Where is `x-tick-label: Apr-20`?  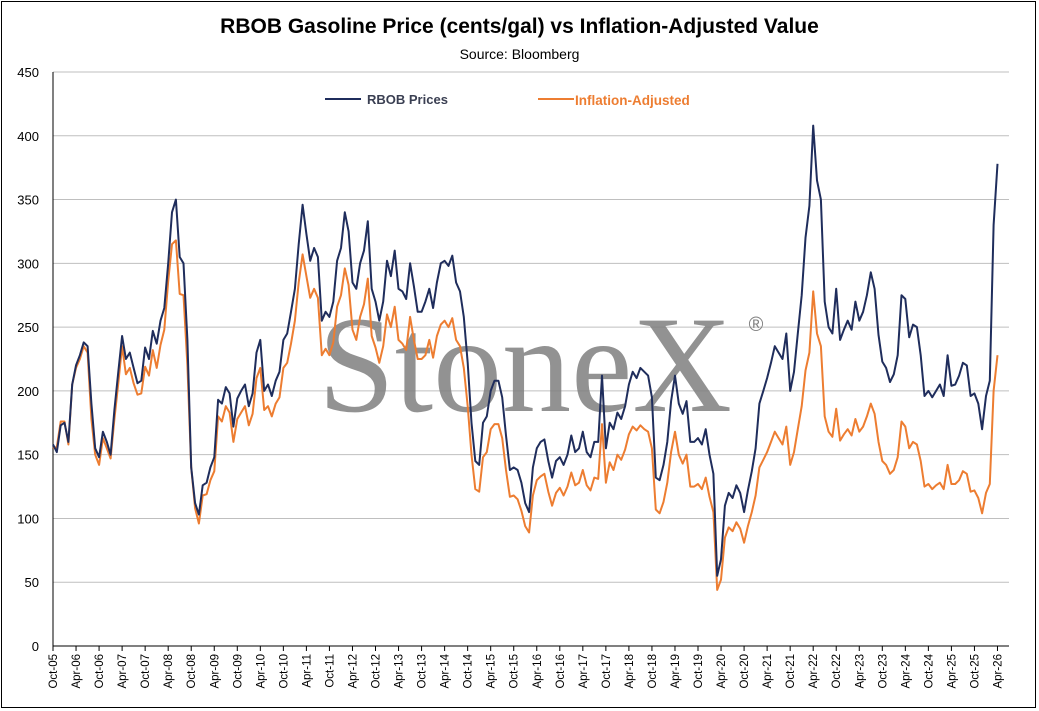 x-tick-label: Apr-20 is located at coordinates (722, 671).